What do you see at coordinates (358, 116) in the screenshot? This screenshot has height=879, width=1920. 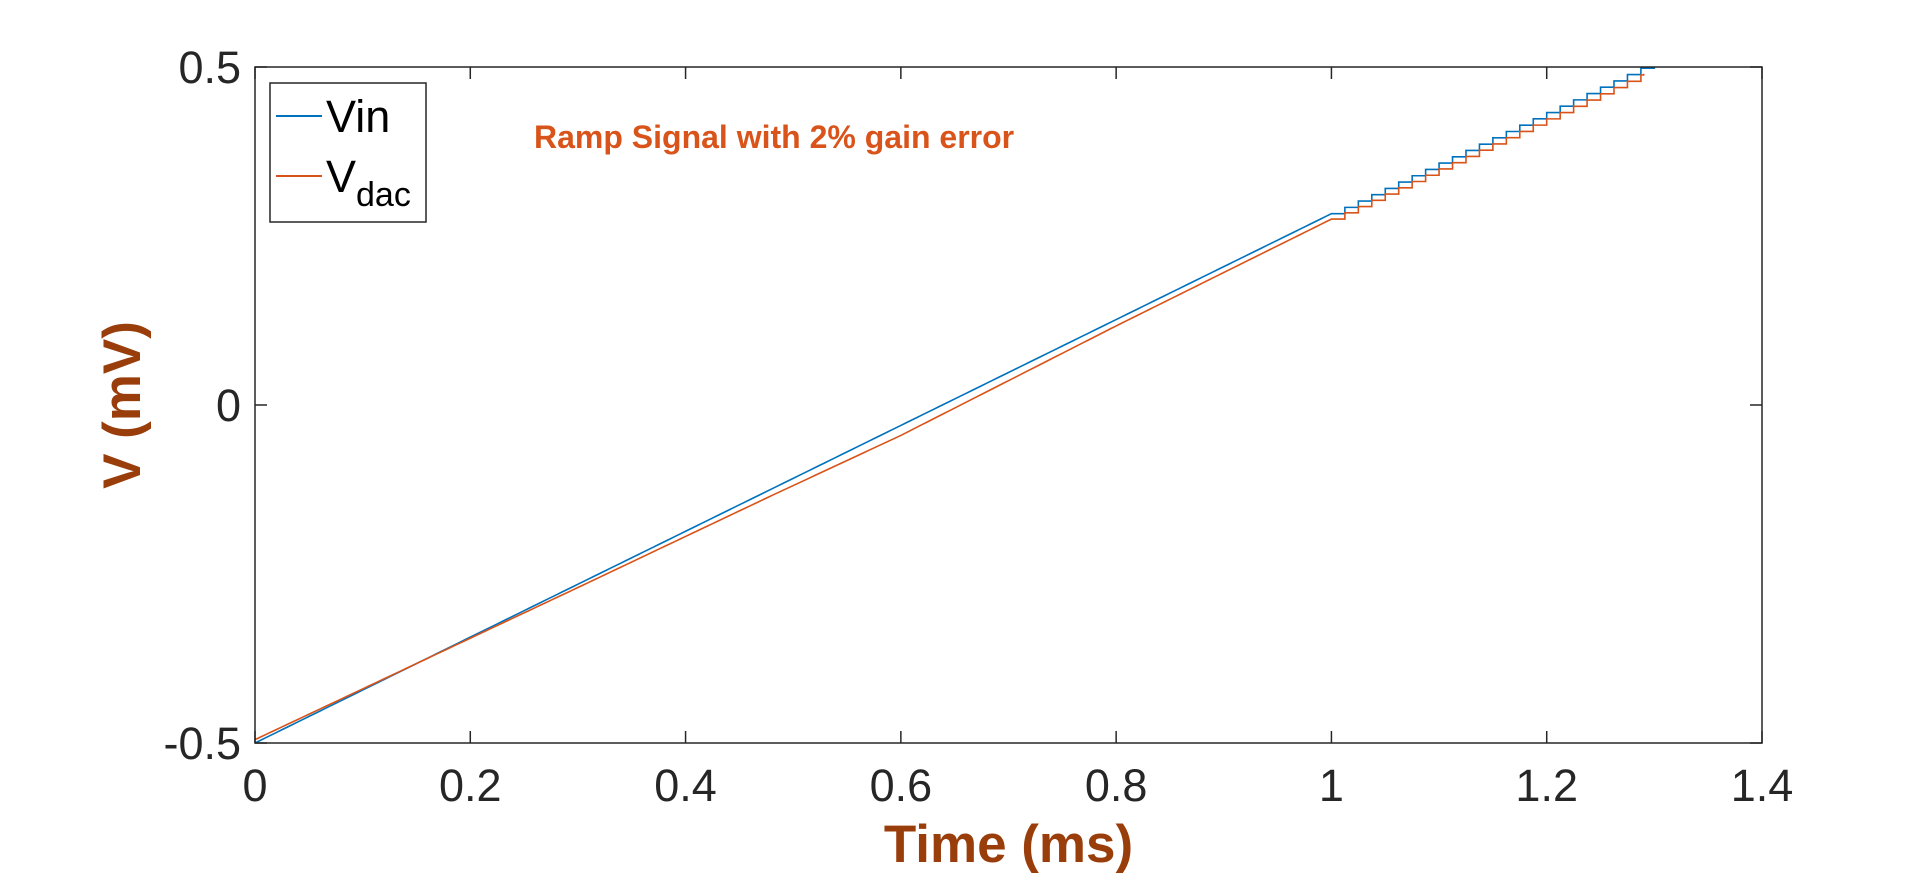 I see `legend-label-vin: Vin` at bounding box center [358, 116].